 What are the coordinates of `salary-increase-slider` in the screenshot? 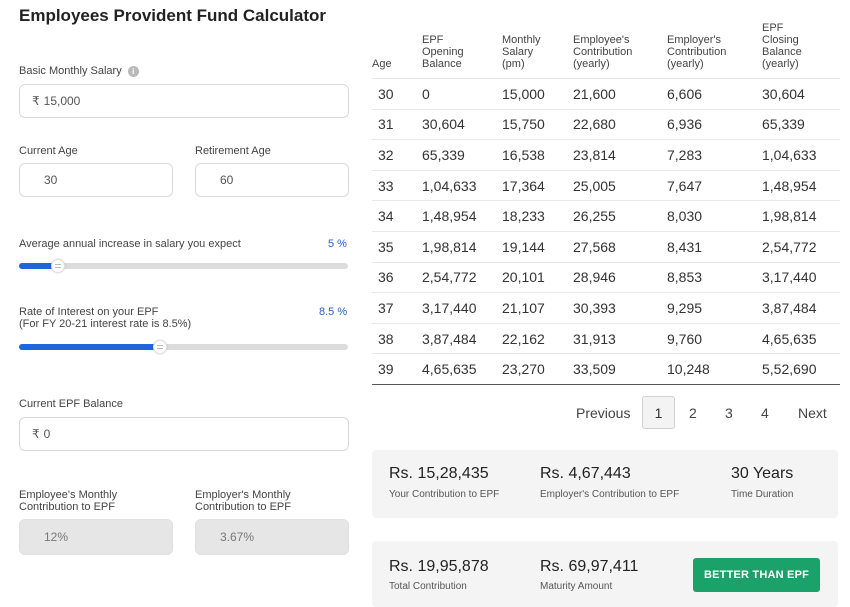 It's located at (183, 266).